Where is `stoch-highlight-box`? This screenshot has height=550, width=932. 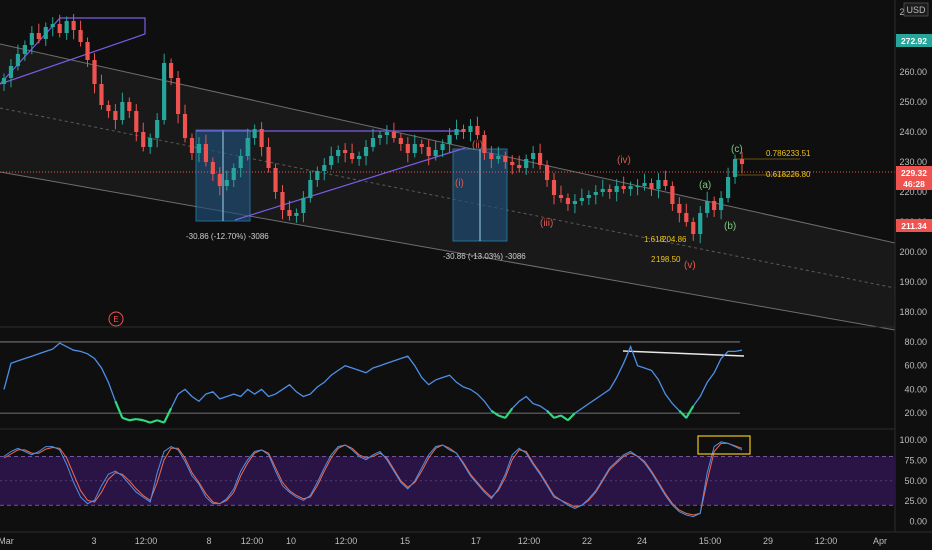 stoch-highlight-box is located at coordinates (724, 445).